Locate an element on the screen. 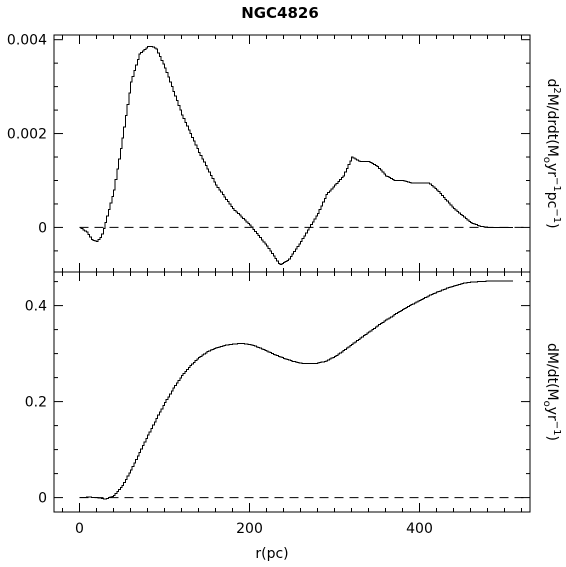  y-axis-label-part: M/drdt(M is located at coordinates (552, 125).